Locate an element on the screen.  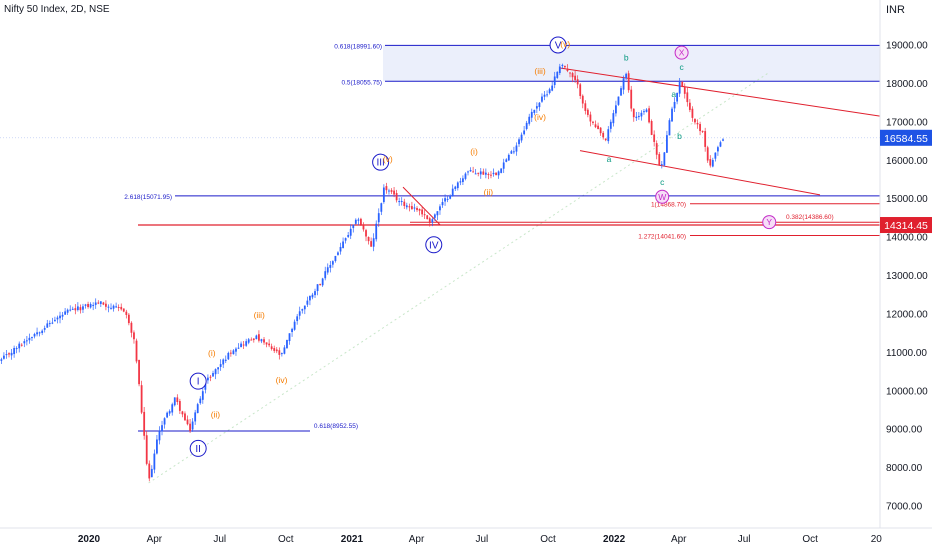
y-tick-label: 18000.00 is located at coordinates (907, 84).